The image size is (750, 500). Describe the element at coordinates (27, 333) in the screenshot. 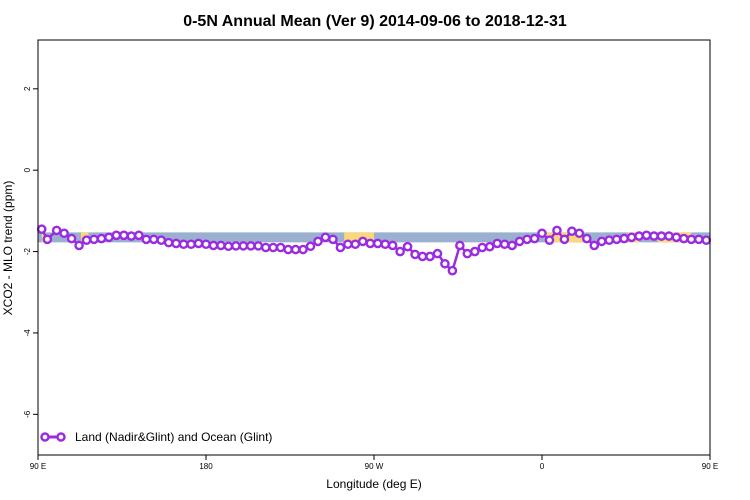

I see `y-tick-label: -4` at that location.